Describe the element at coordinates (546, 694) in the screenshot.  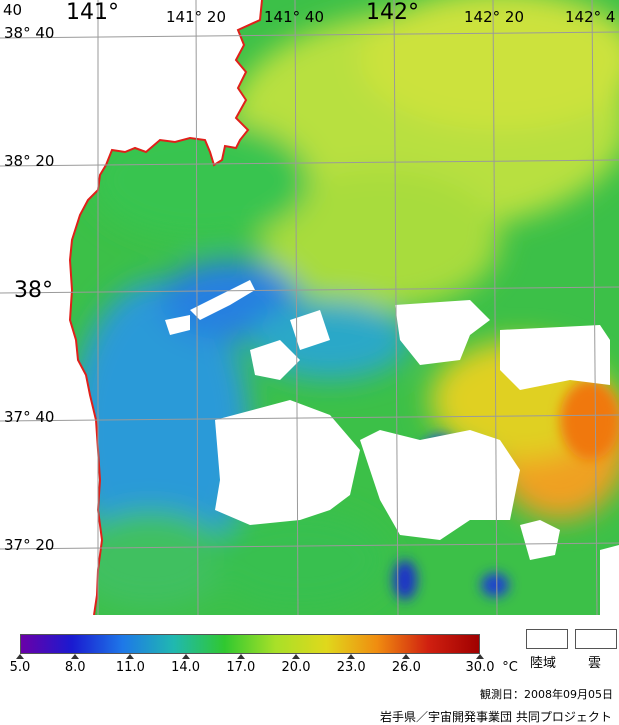
I see `observation-date: 観測日：2008年09月05日` at that location.